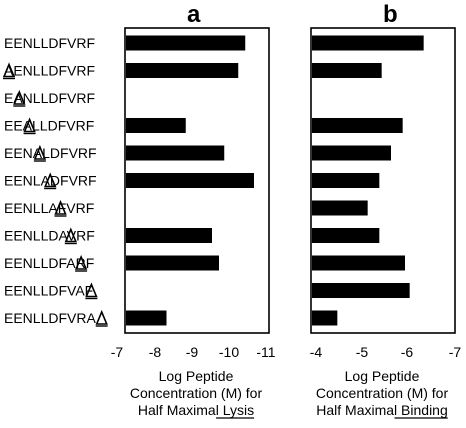 Image resolution: width=466 pixels, height=428 pixels. What do you see at coordinates (49, 263) in the screenshot?
I see `peptide-label: EENLLDFARF` at bounding box center [49, 263].